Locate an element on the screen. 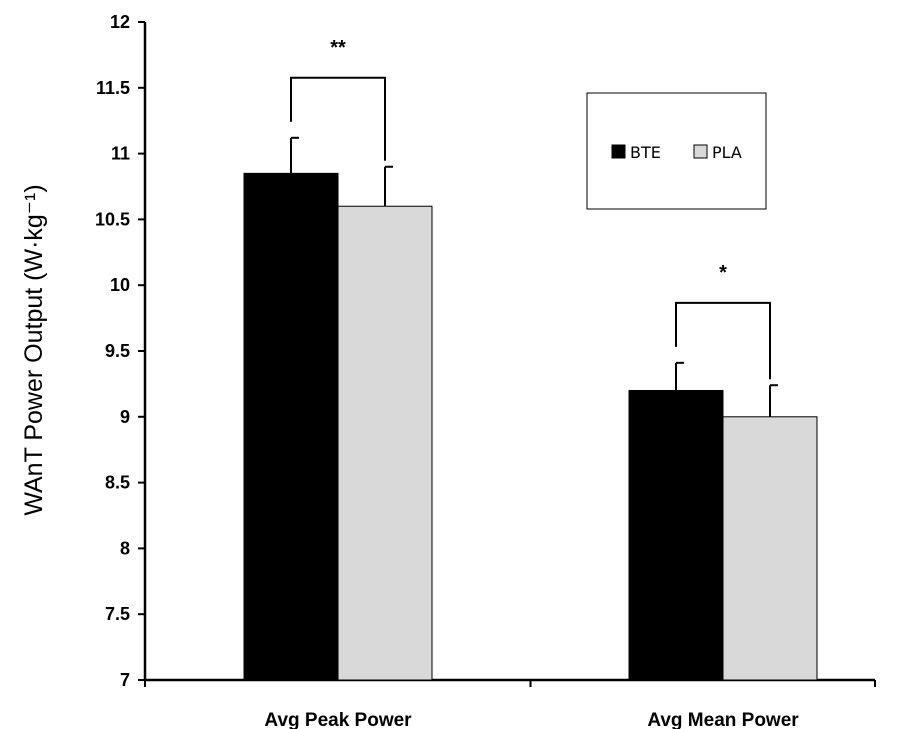 This screenshot has width=902, height=729. x-category-label: Avg Mean Power is located at coordinates (723, 719).